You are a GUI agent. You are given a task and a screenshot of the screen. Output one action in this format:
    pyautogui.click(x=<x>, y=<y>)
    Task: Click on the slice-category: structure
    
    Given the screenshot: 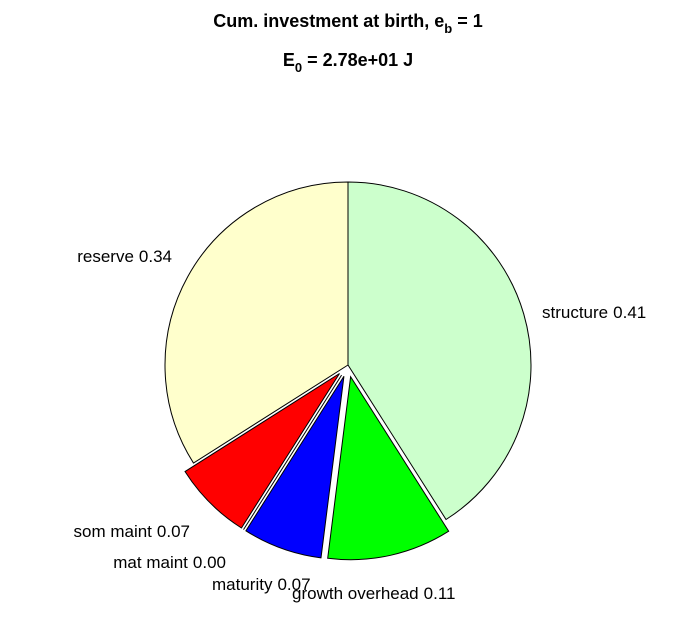 What is the action you would take?
    pyautogui.click(x=575, y=312)
    